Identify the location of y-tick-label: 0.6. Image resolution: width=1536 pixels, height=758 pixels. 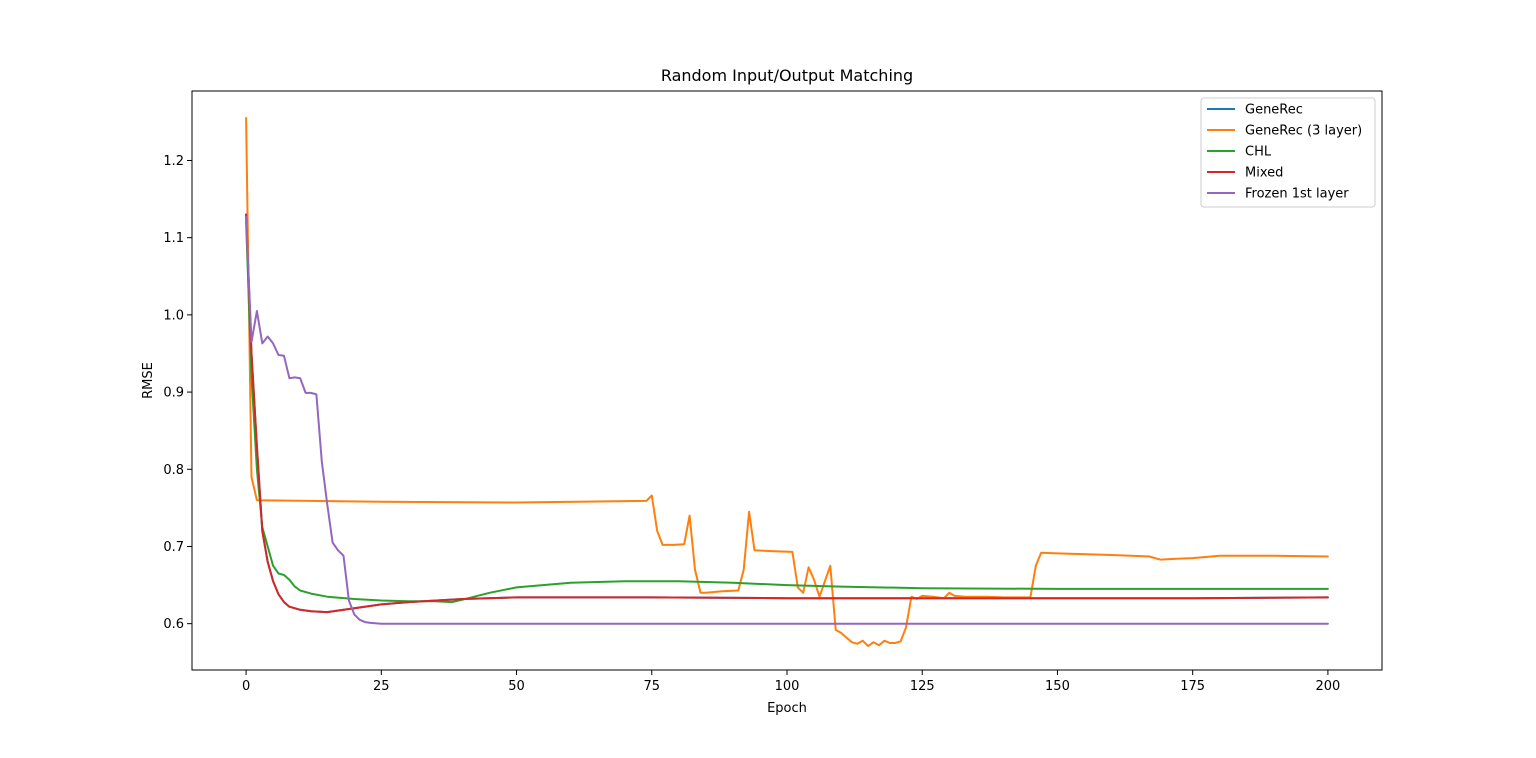
(173, 624).